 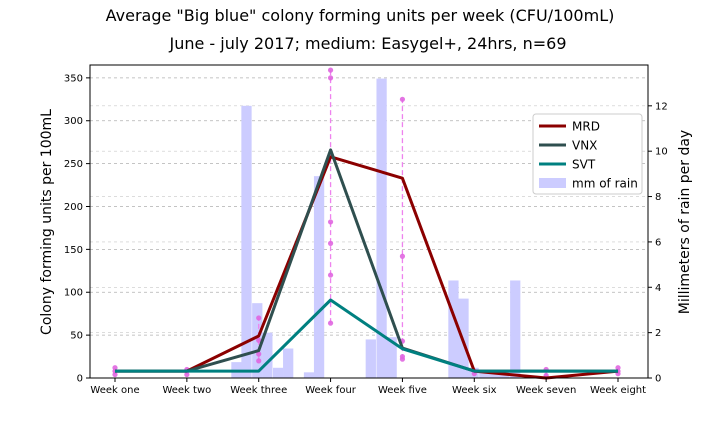 I want to click on y2-tick-label: 12, so click(x=661, y=106).